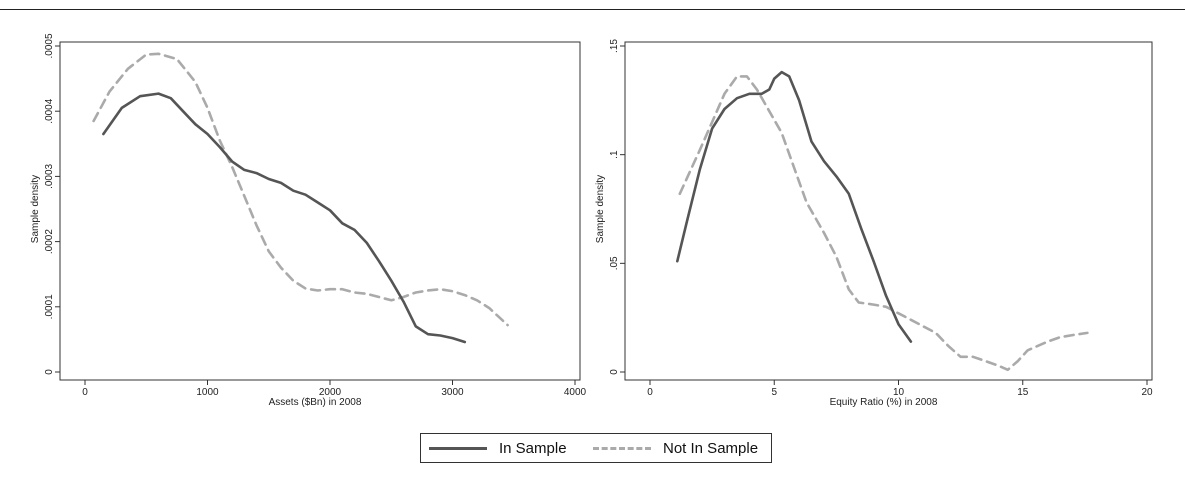 This screenshot has height=489, width=1185. Describe the element at coordinates (1023, 392) in the screenshot. I see `x-tick-label: 15` at that location.